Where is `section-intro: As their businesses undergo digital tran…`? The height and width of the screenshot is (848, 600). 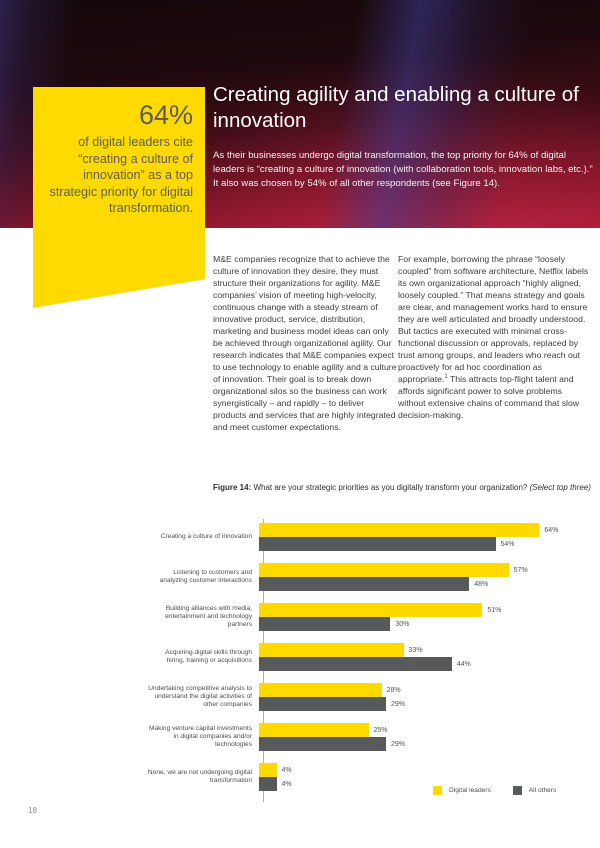 section-intro: As their businesses undergo digital tran… is located at coordinates (403, 169).